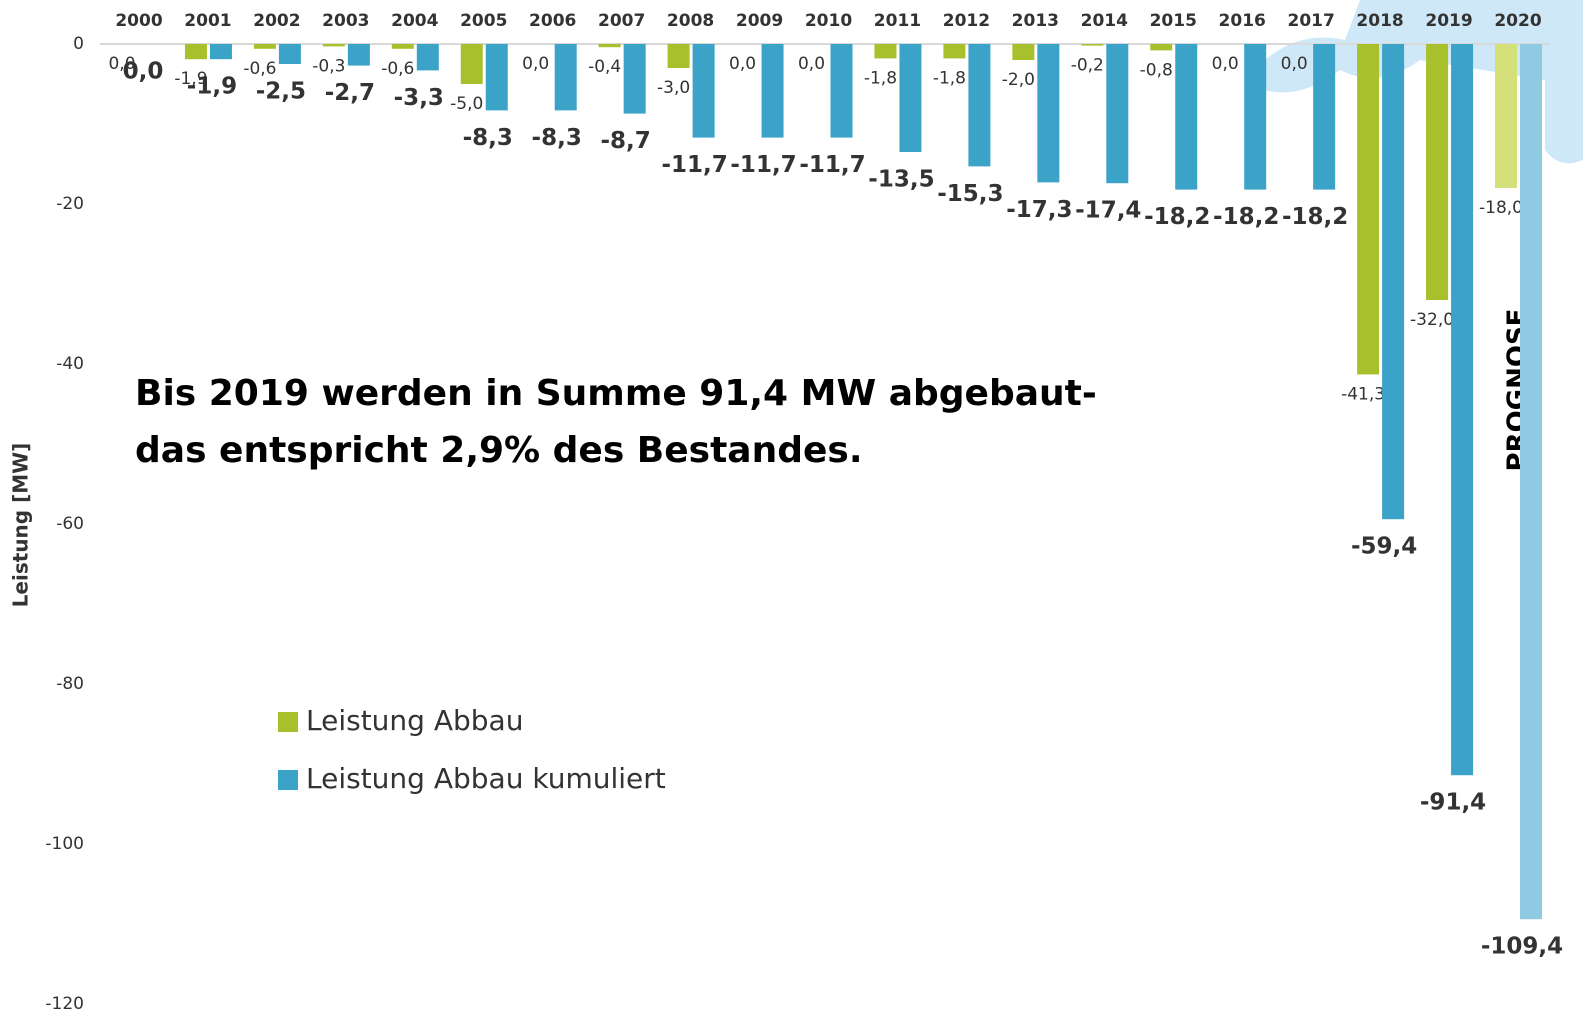 The height and width of the screenshot is (1024, 1583). Describe the element at coordinates (281, 92) in the screenshot. I see `value-label: -2,5` at that location.